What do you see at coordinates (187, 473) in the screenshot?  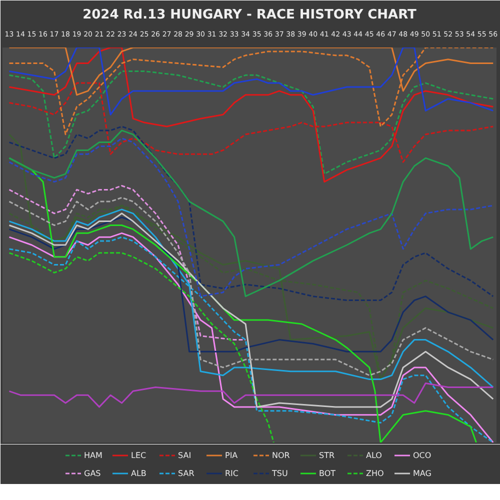 I see `legend-label: SAR` at bounding box center [187, 473].